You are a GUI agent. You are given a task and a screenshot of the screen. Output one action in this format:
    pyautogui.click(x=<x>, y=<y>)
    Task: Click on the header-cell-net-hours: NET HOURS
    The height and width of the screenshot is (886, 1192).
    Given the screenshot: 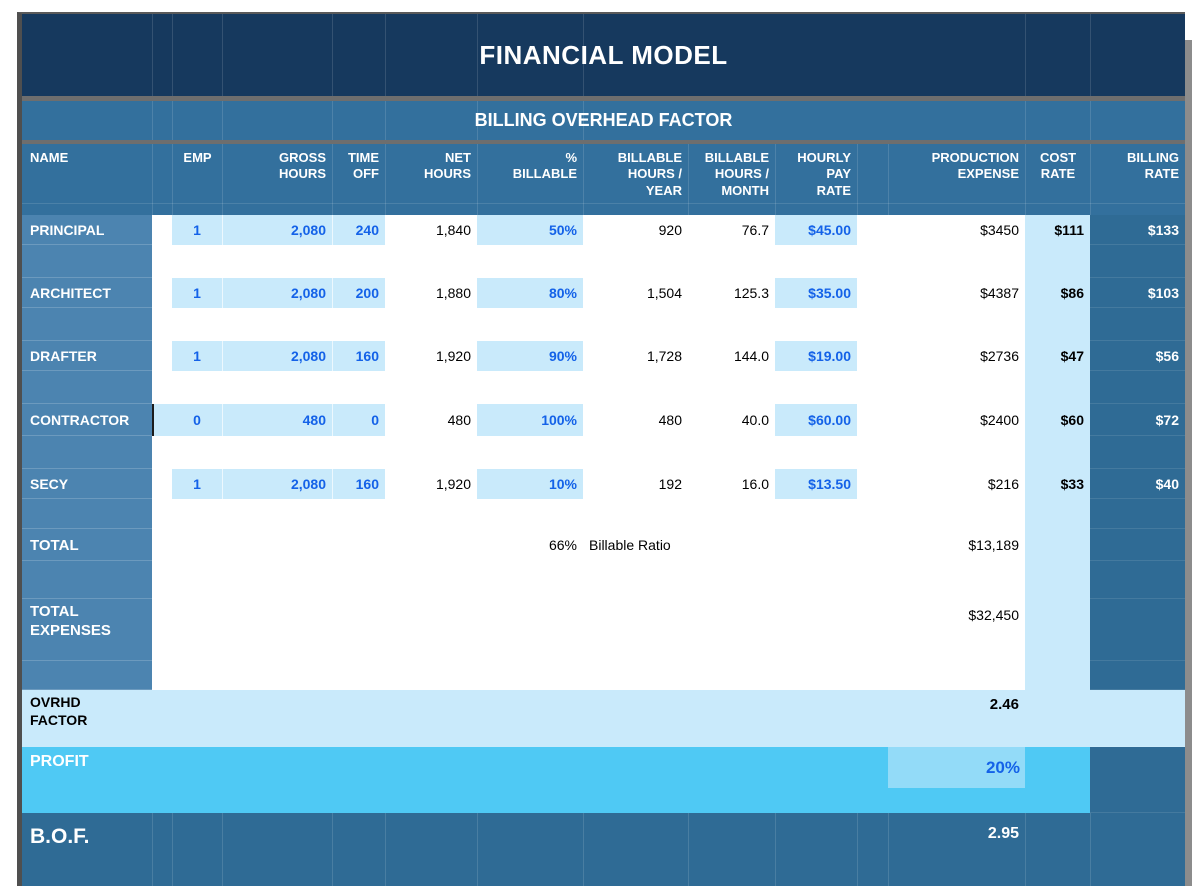 What is the action you would take?
    pyautogui.click(x=431, y=179)
    